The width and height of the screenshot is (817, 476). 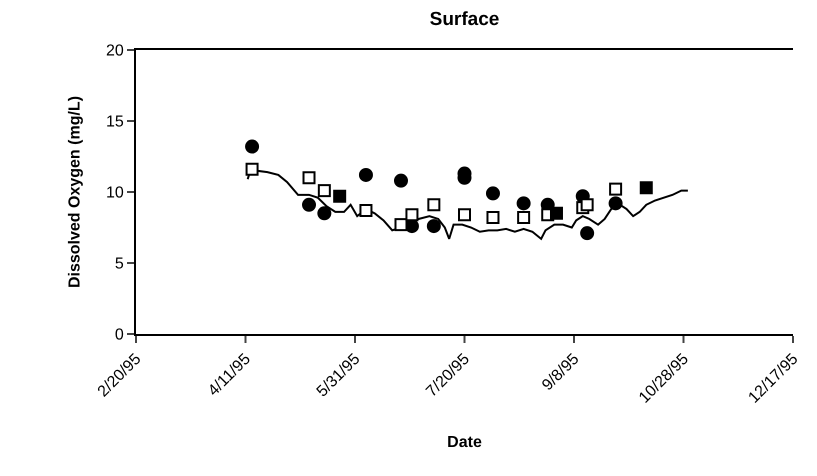 I want to click on x-axis-title: Date, so click(x=464, y=442).